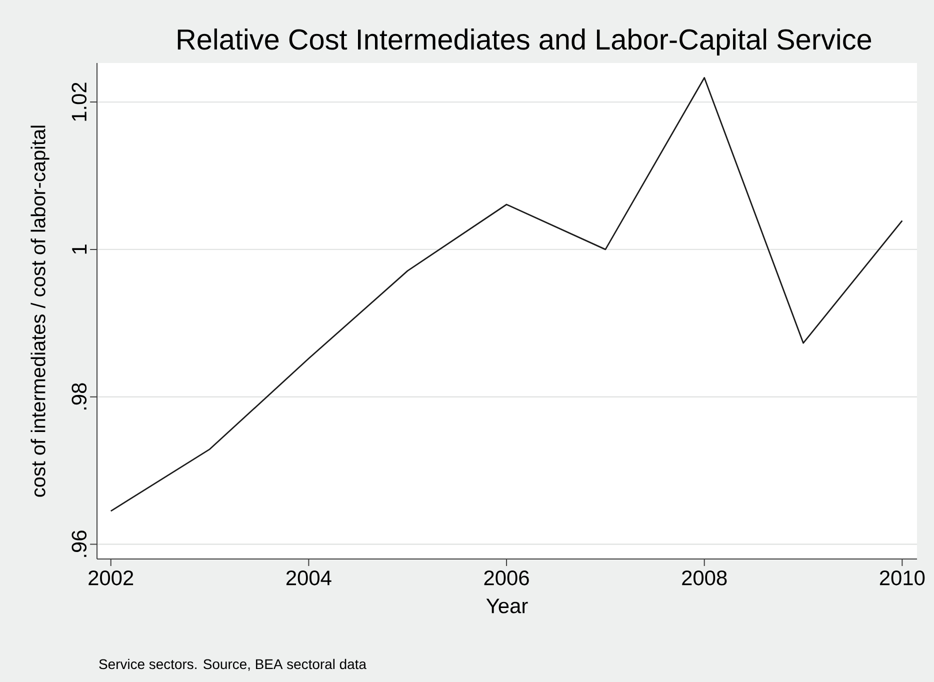 The image size is (934, 682). I want to click on x-tick-label: 2004, so click(309, 578).